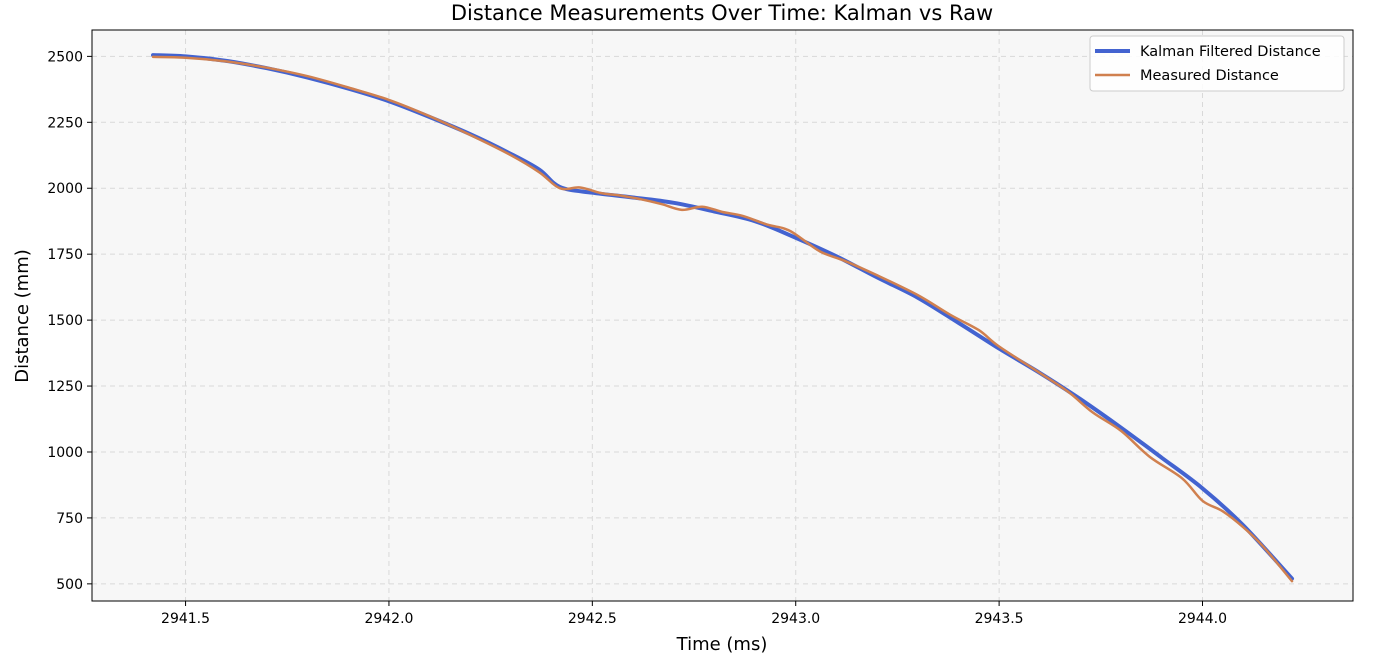  What do you see at coordinates (1209, 76) in the screenshot?
I see `legend-label-measured: Measured Distance` at bounding box center [1209, 76].